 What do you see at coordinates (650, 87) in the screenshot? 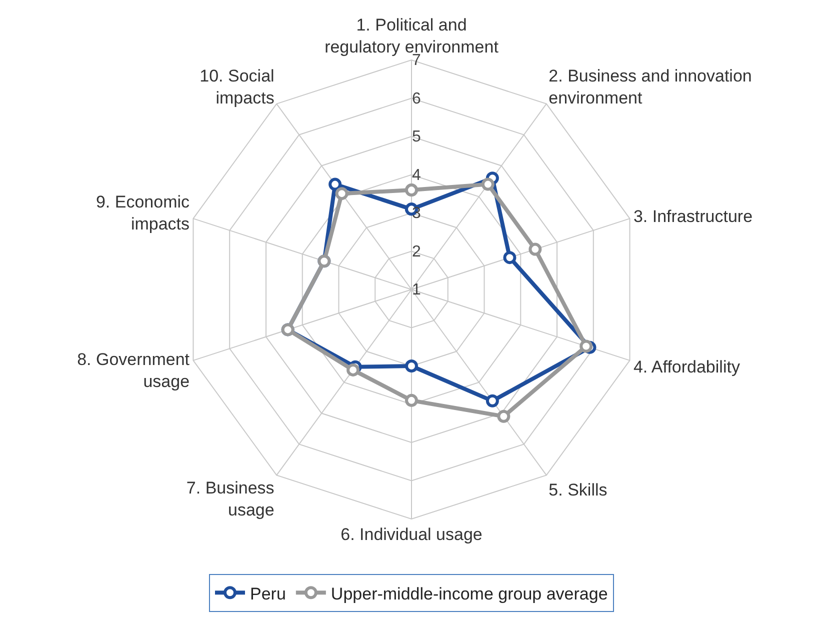
I see `spoke-label: 2. Business and innovation environment` at bounding box center [650, 87].